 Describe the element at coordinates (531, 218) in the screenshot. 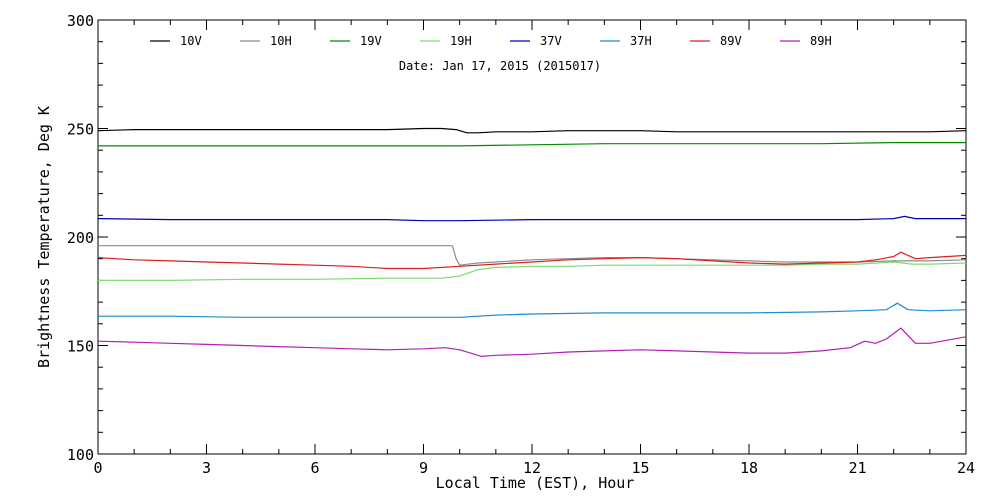

I see `series-line-37v` at that location.